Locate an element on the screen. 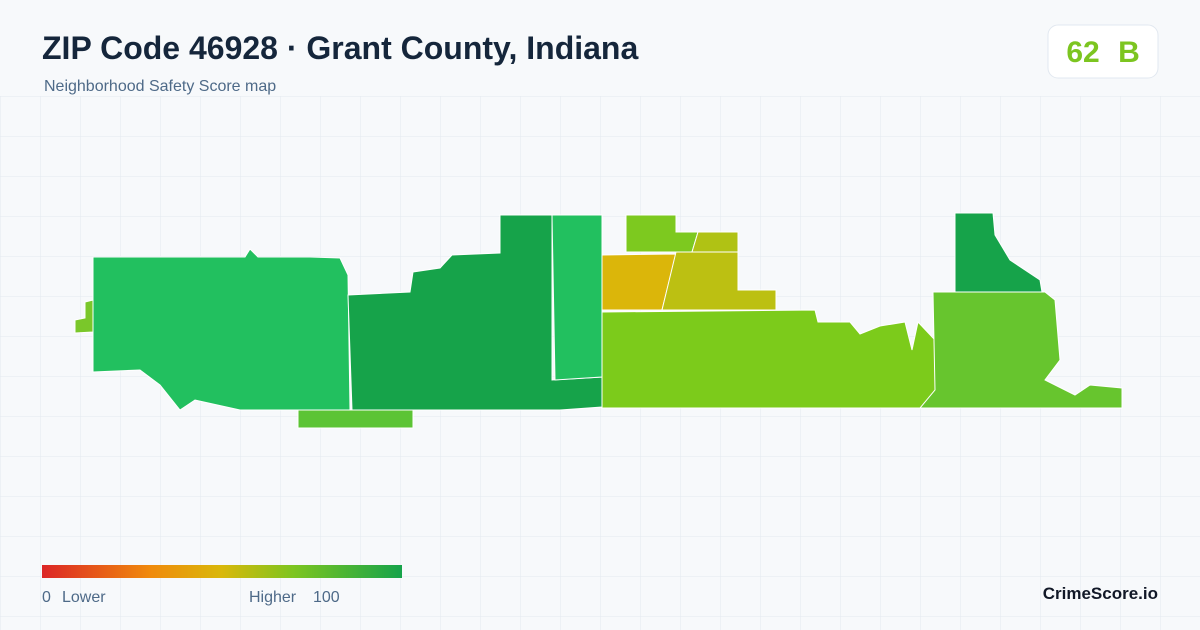 The height and width of the screenshot is (630, 1200). brand: CrimeScore.io is located at coordinates (1100, 593).